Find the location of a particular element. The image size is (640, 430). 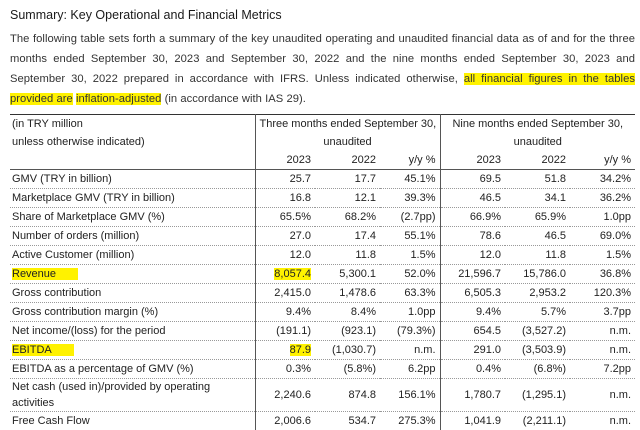

cell-value: 654.5 is located at coordinates (472, 331).